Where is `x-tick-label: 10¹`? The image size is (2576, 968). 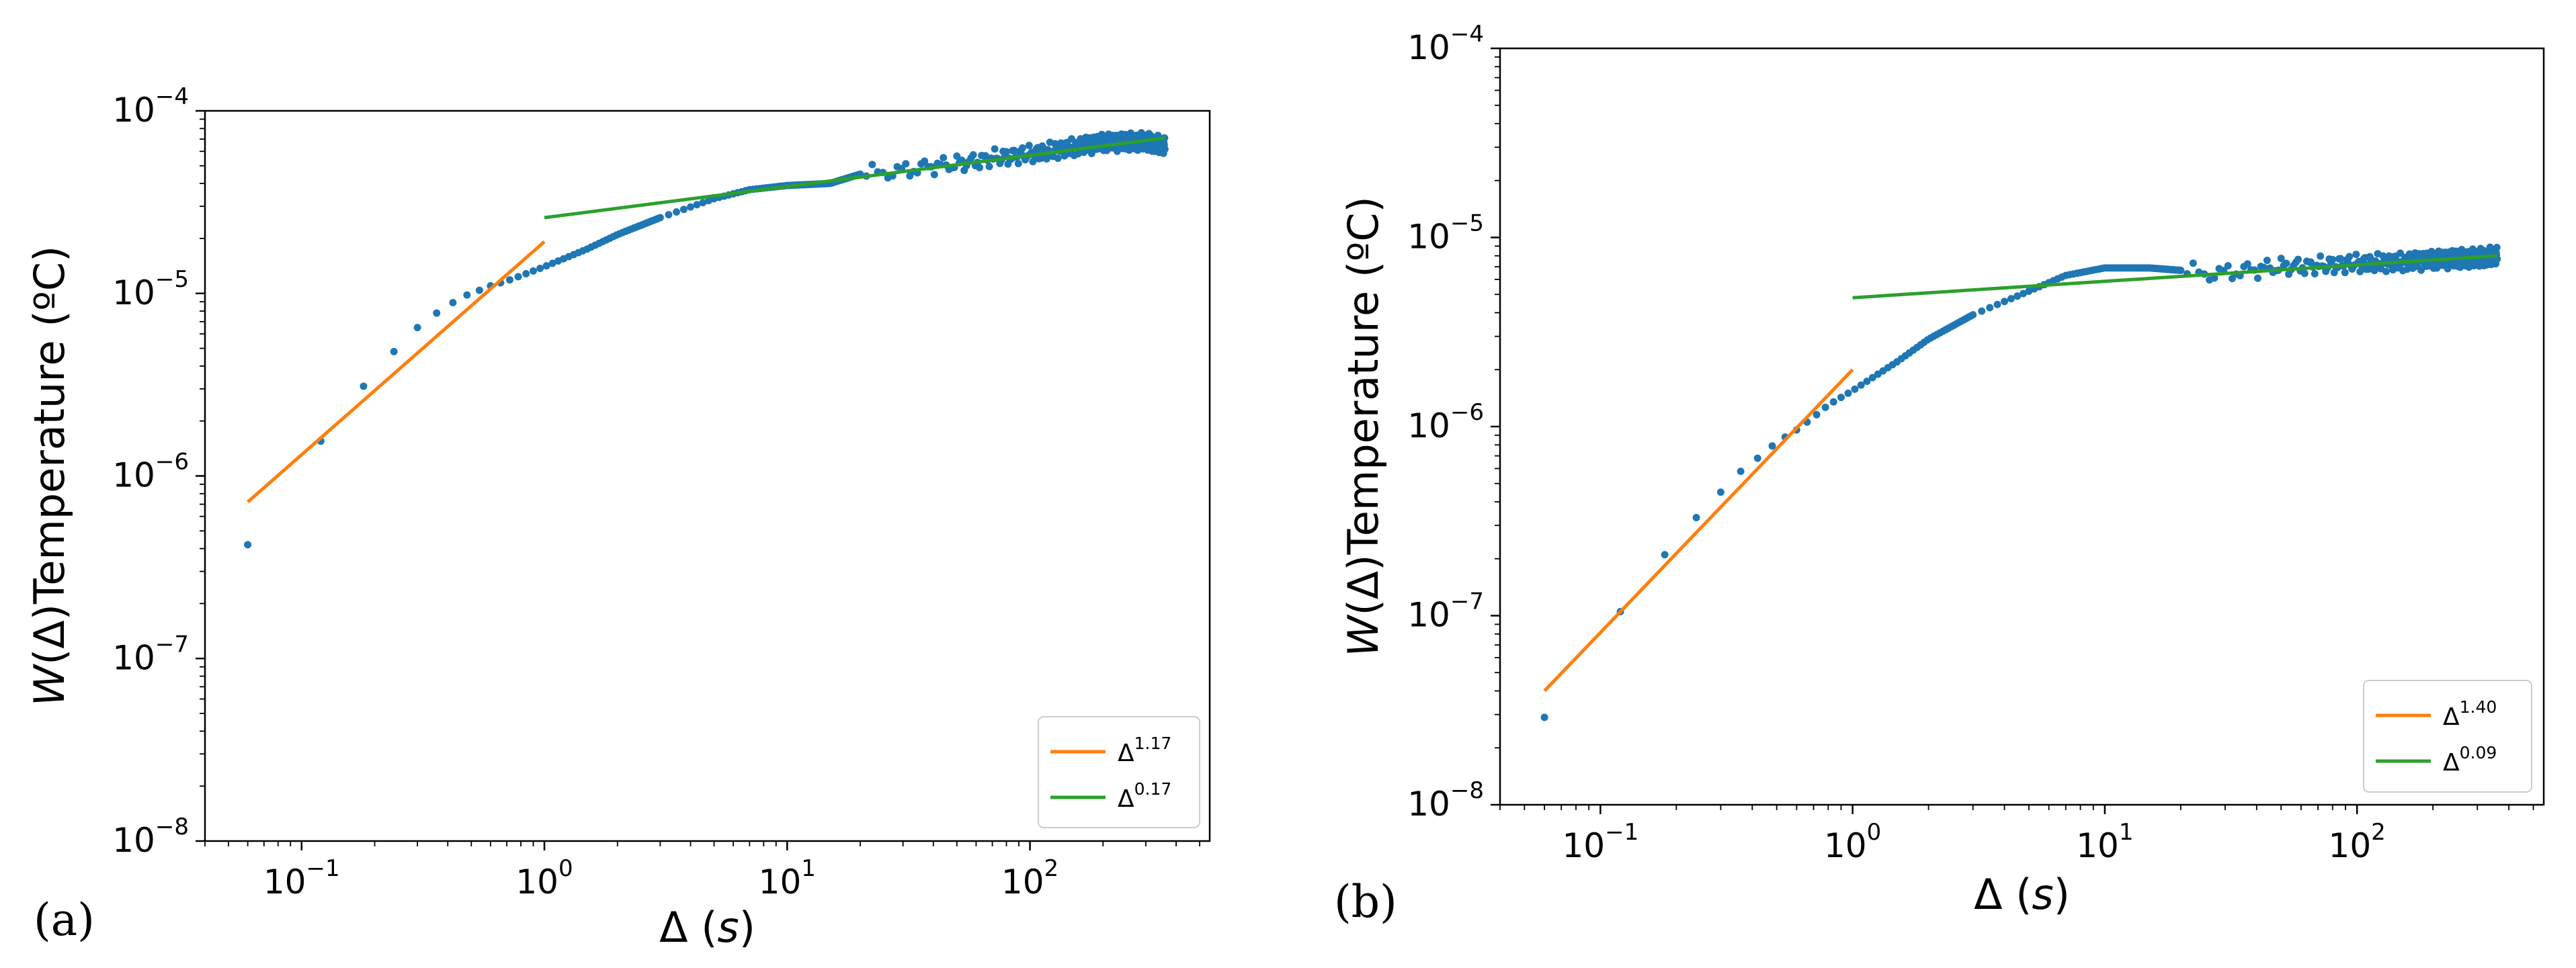 x-tick-label: 10¹ is located at coordinates (2104, 842).